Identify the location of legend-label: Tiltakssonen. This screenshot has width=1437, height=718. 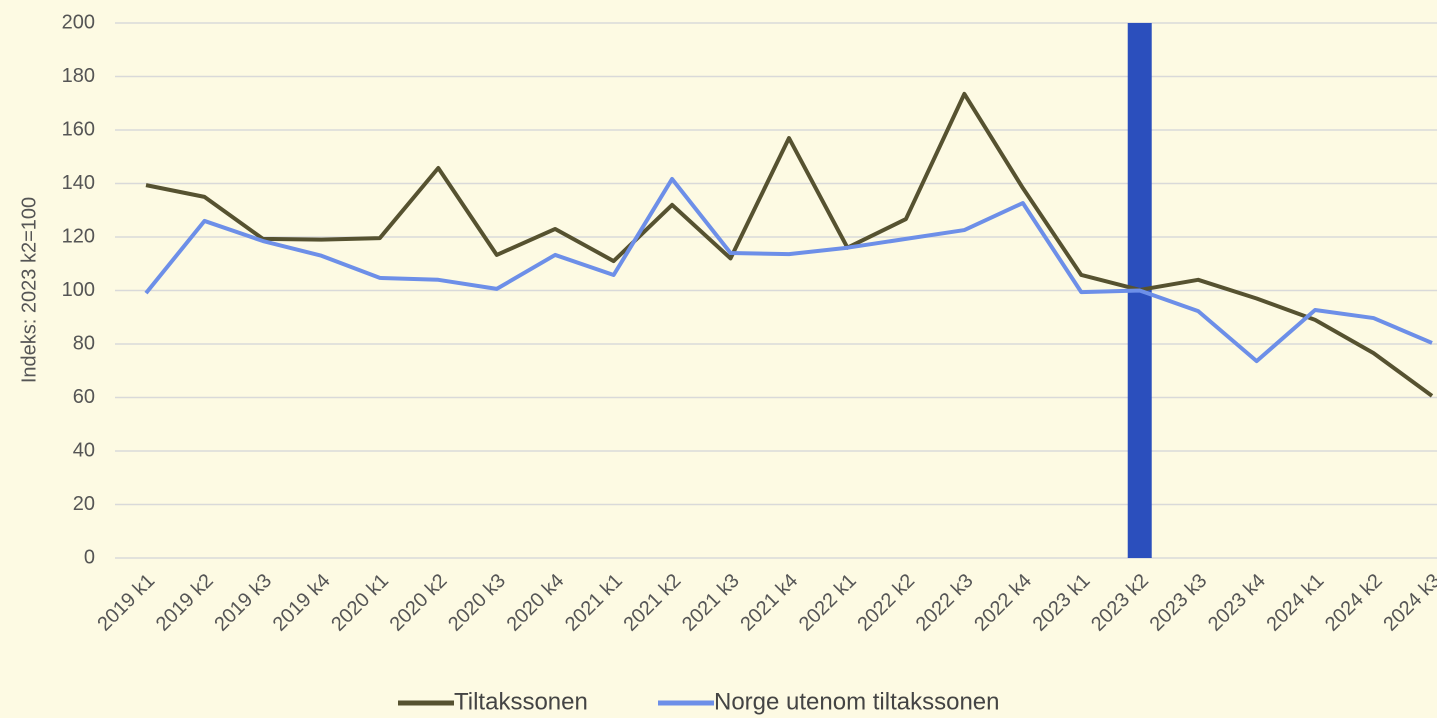
(521, 701).